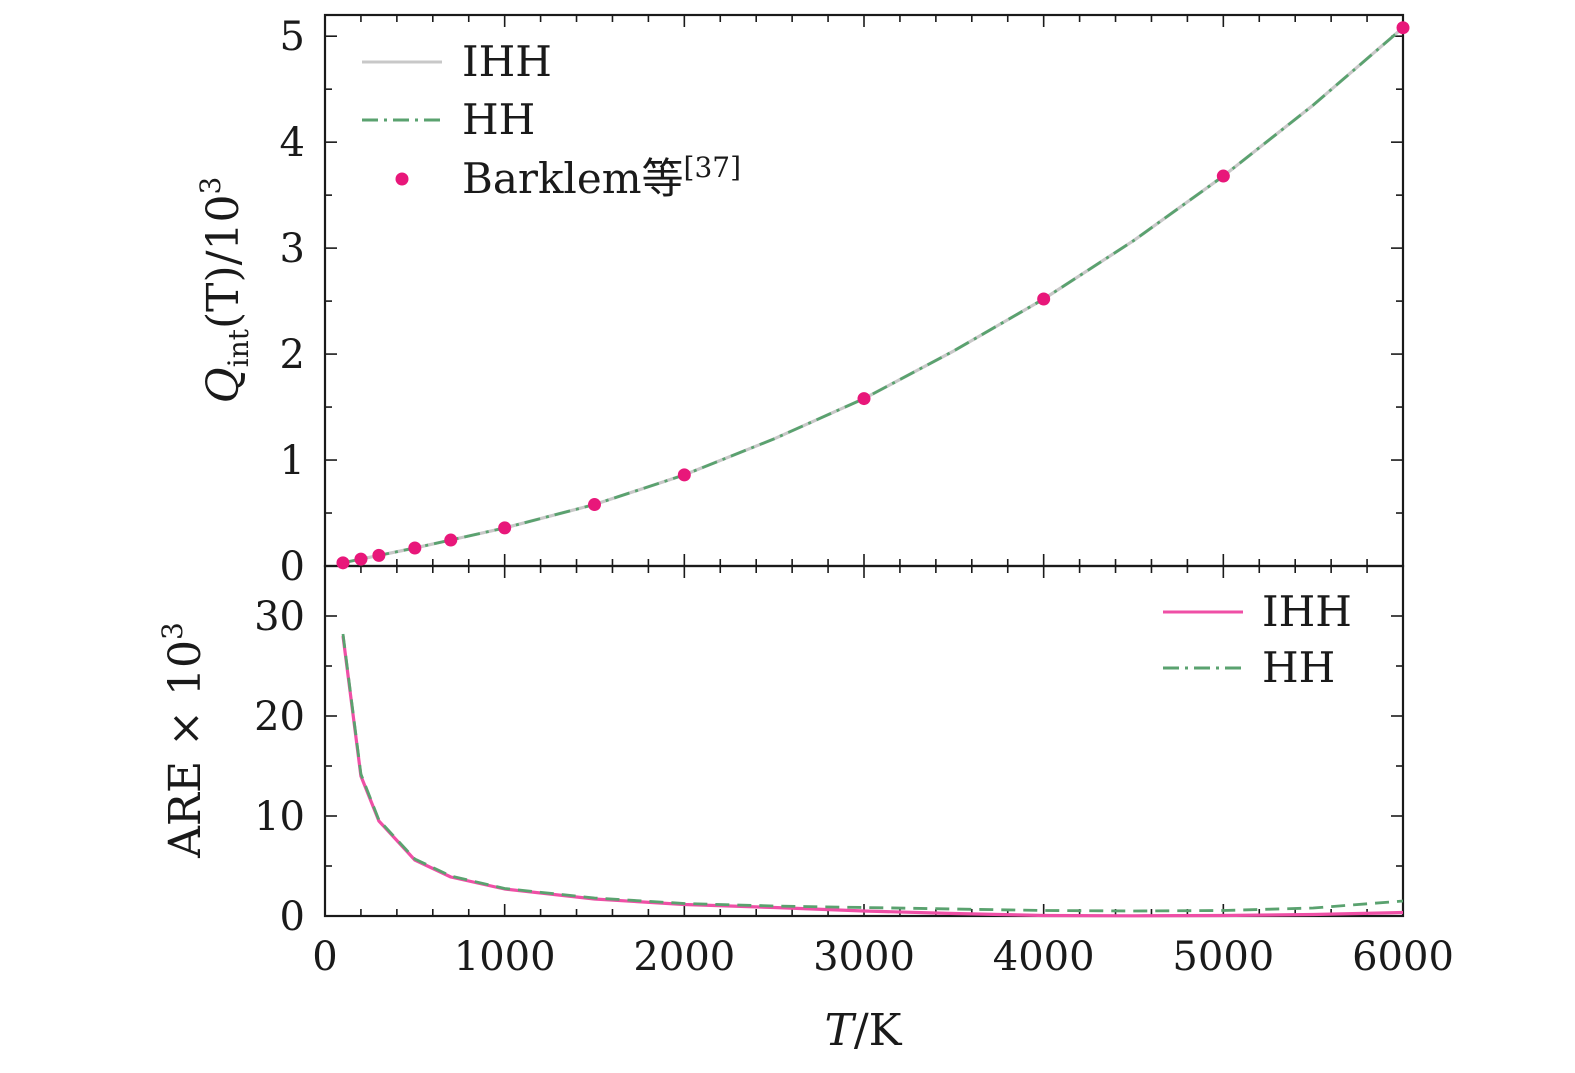 The image size is (1575, 1073). I want to click on panel-0-ytick-label: 4, so click(292, 143).